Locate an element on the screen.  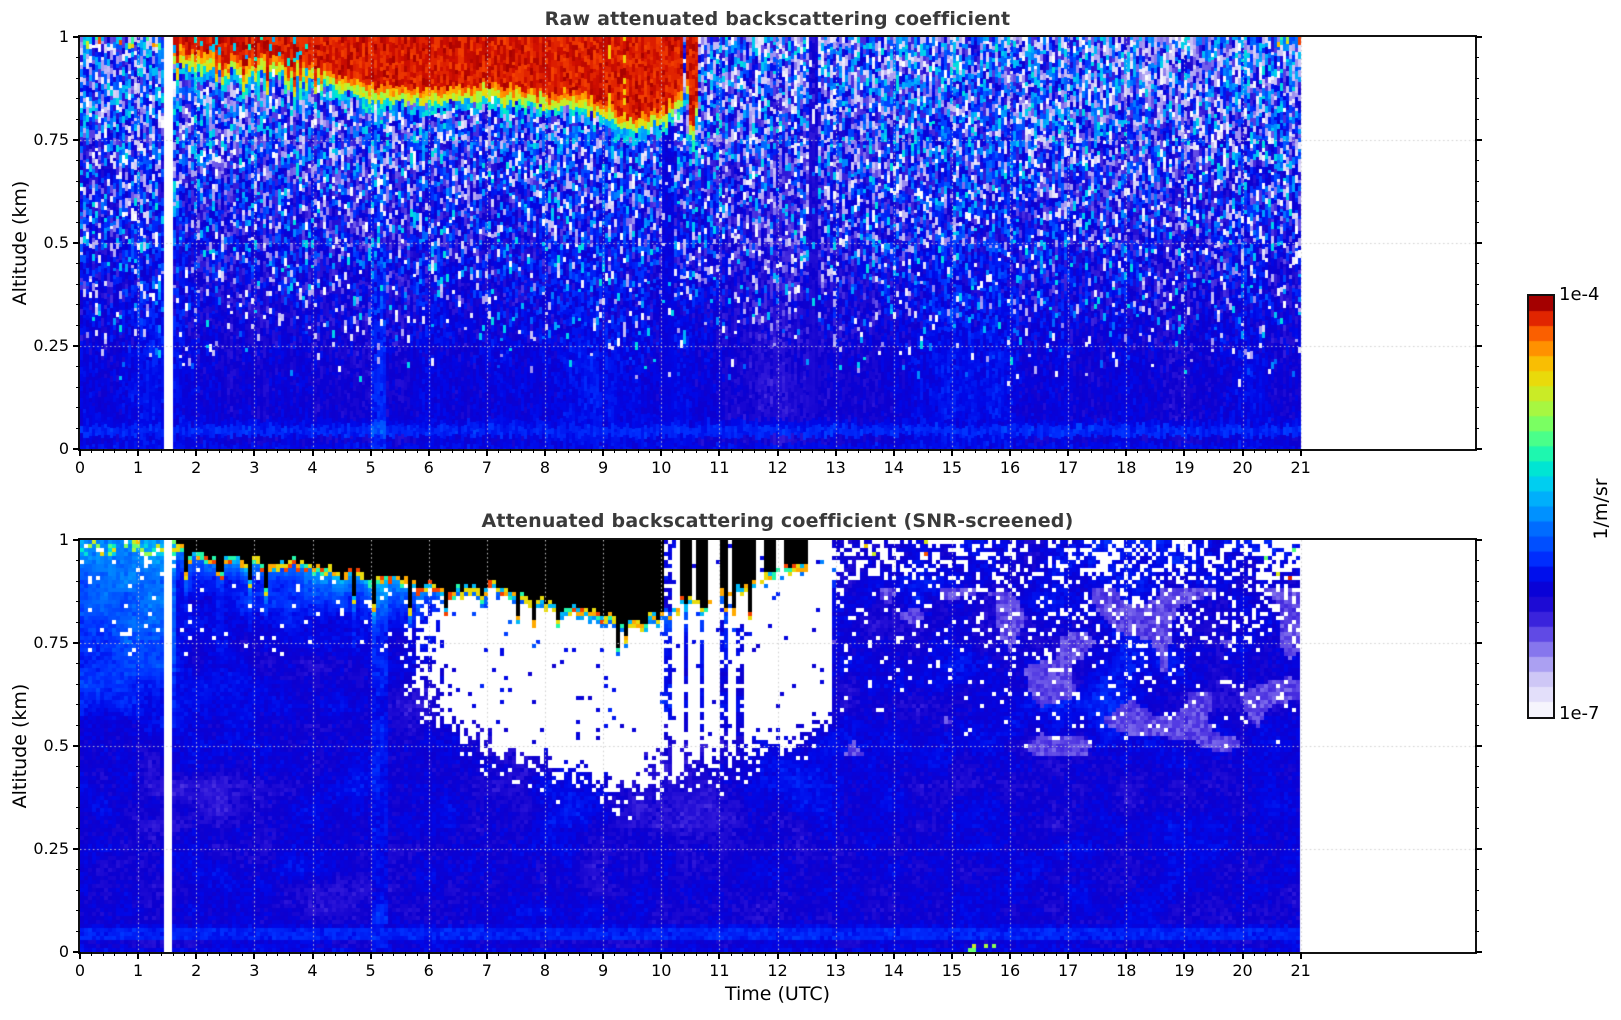
x-tick-label: 18 is located at coordinates (1126, 970).